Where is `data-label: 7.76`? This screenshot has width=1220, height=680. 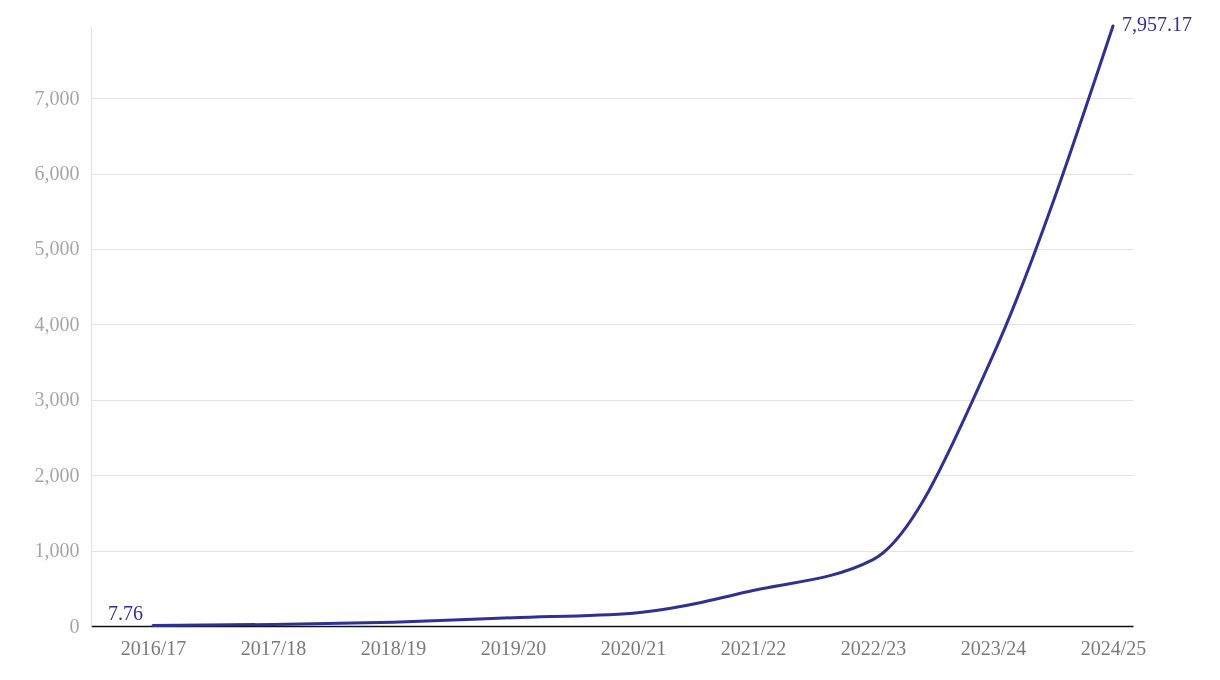
data-label: 7.76 is located at coordinates (125, 613).